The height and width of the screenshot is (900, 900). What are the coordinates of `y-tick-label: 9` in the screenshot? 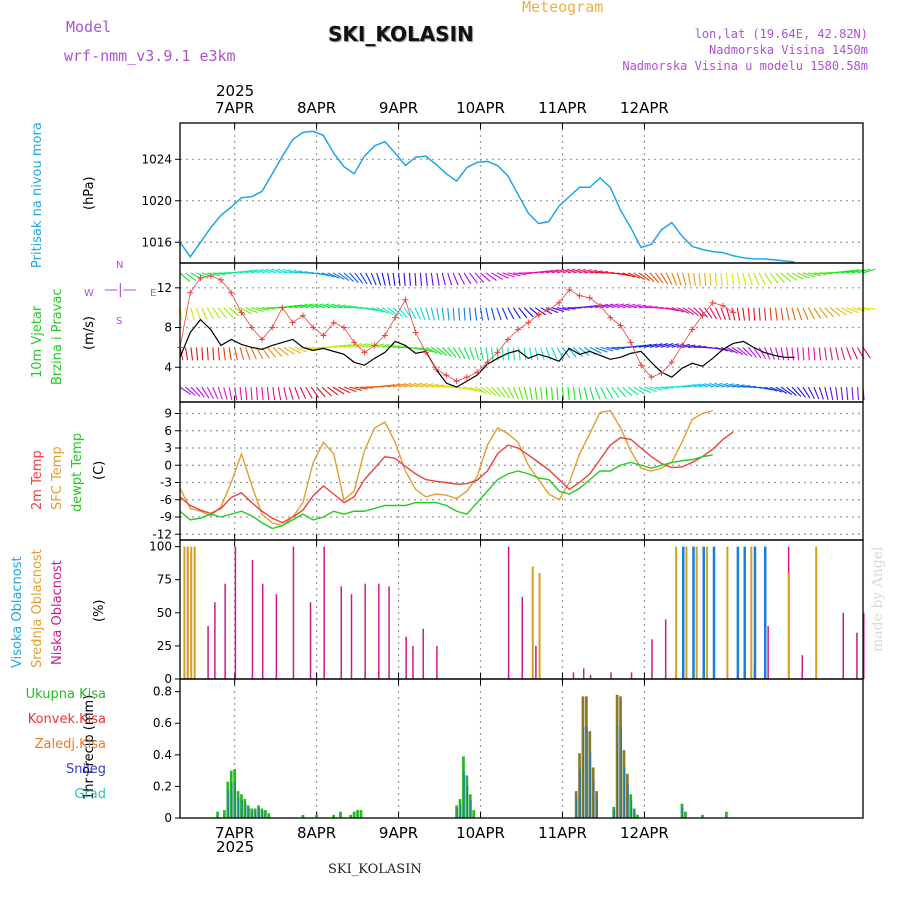 It's located at (168, 414).